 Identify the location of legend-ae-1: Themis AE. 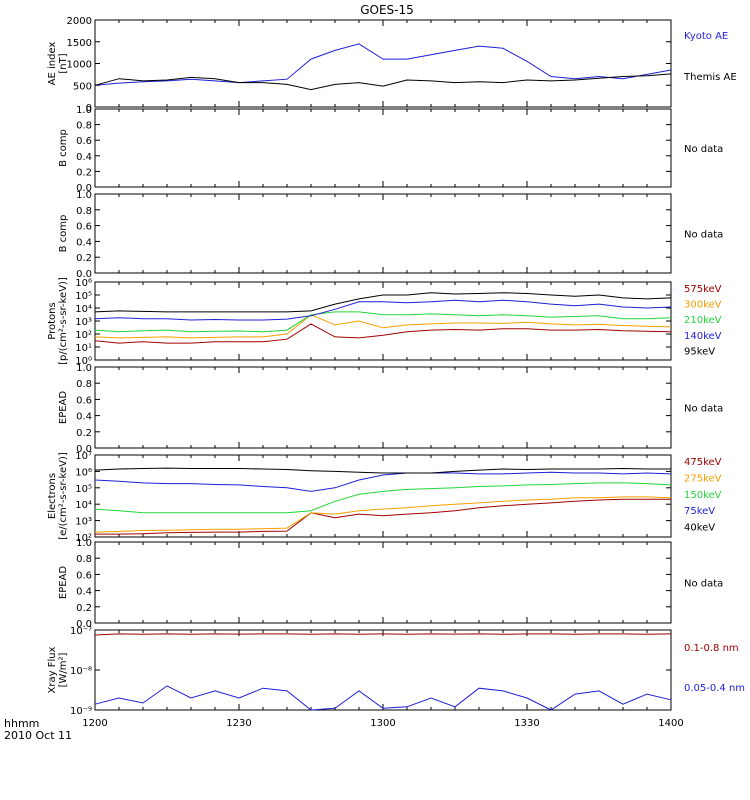
(710, 77).